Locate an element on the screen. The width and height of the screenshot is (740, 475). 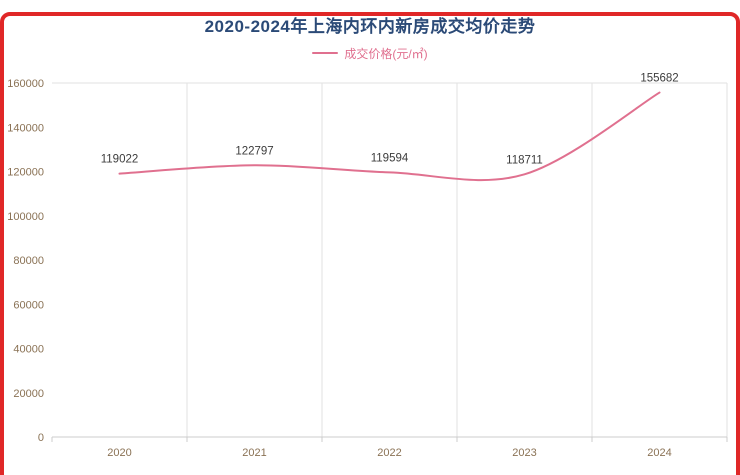
svg-text: 2023 is located at coordinates (524, 453).